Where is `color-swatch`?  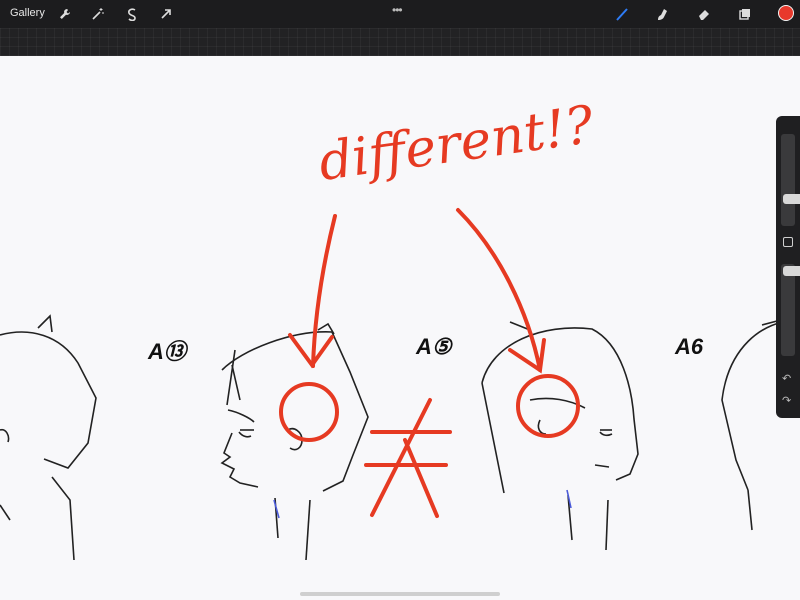 color-swatch is located at coordinates (786, 13).